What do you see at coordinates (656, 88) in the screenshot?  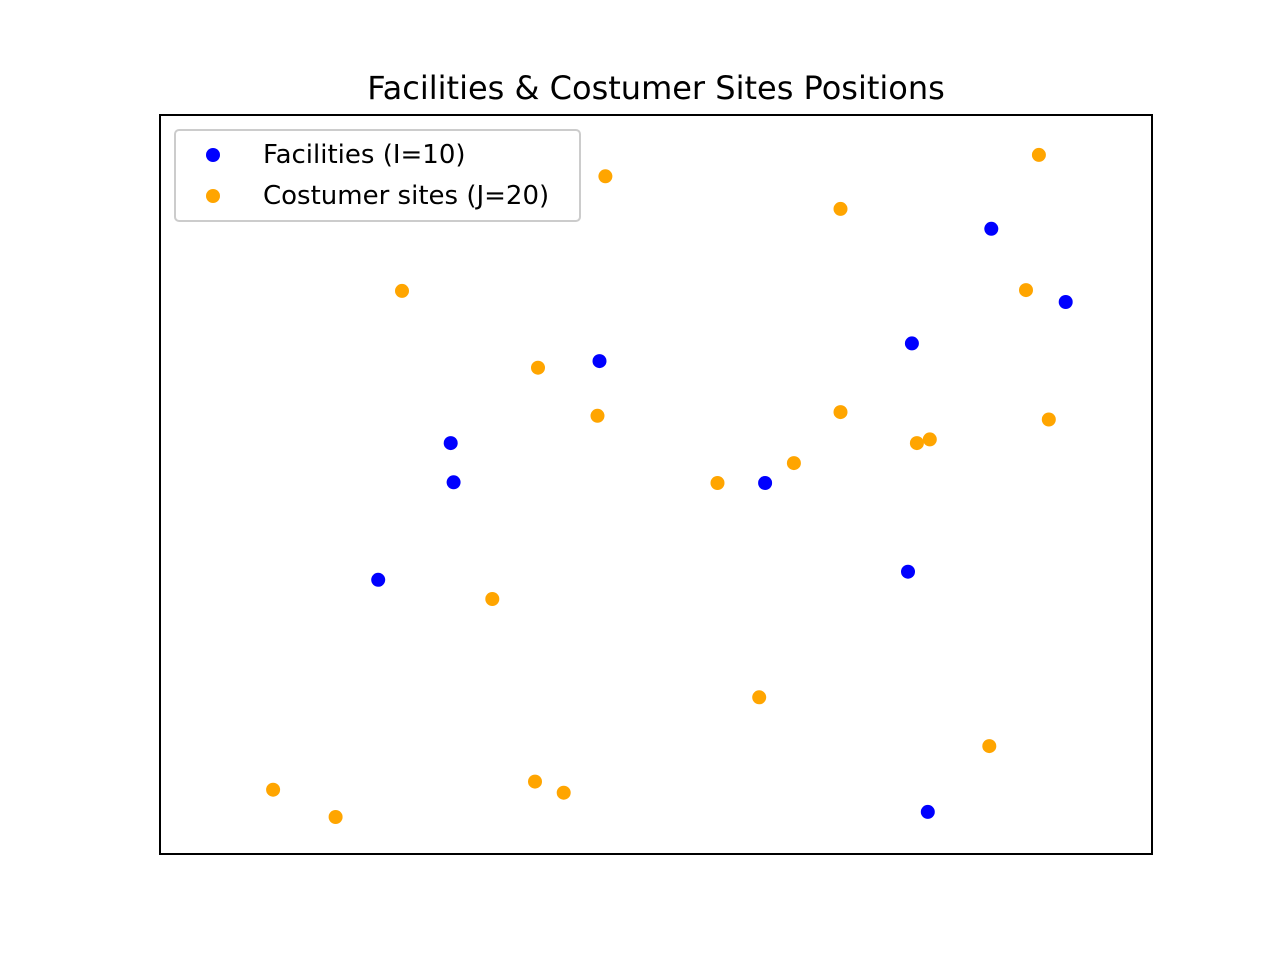 I see `chart-title: Facilities & Costumer Sites Positions` at bounding box center [656, 88].